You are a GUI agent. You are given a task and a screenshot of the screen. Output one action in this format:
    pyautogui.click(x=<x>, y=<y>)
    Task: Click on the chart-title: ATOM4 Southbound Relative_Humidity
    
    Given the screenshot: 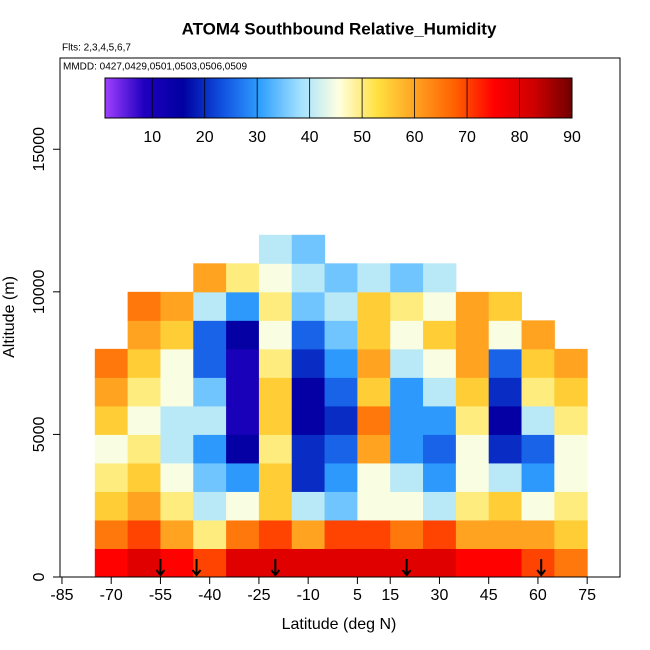 What is the action you would take?
    pyautogui.click(x=339, y=28)
    